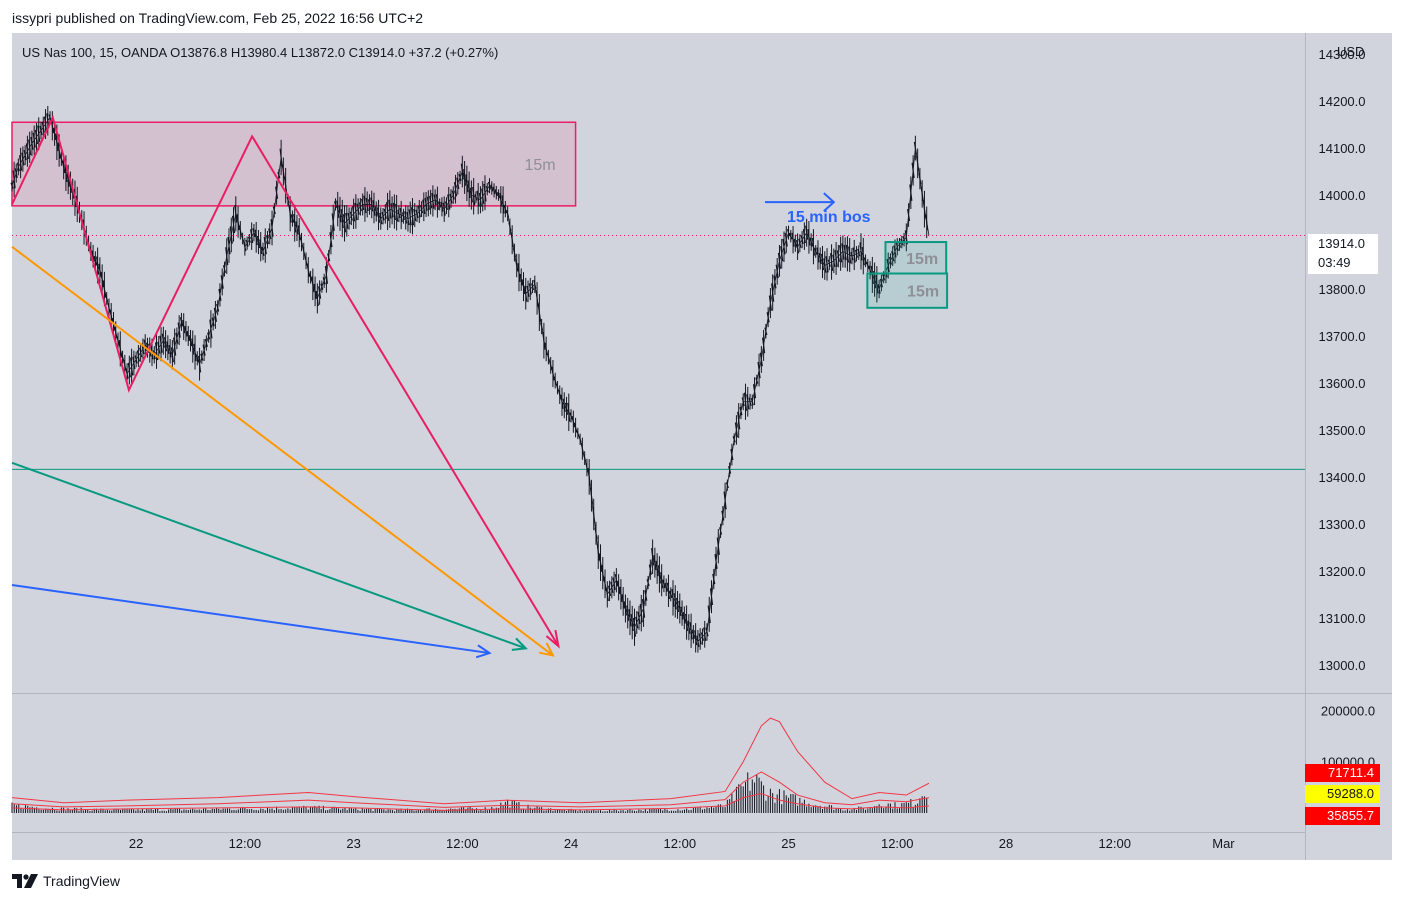 The image size is (1405, 904). What do you see at coordinates (250, 619) in the screenshot?
I see `blue-trend-arrow` at bounding box center [250, 619].